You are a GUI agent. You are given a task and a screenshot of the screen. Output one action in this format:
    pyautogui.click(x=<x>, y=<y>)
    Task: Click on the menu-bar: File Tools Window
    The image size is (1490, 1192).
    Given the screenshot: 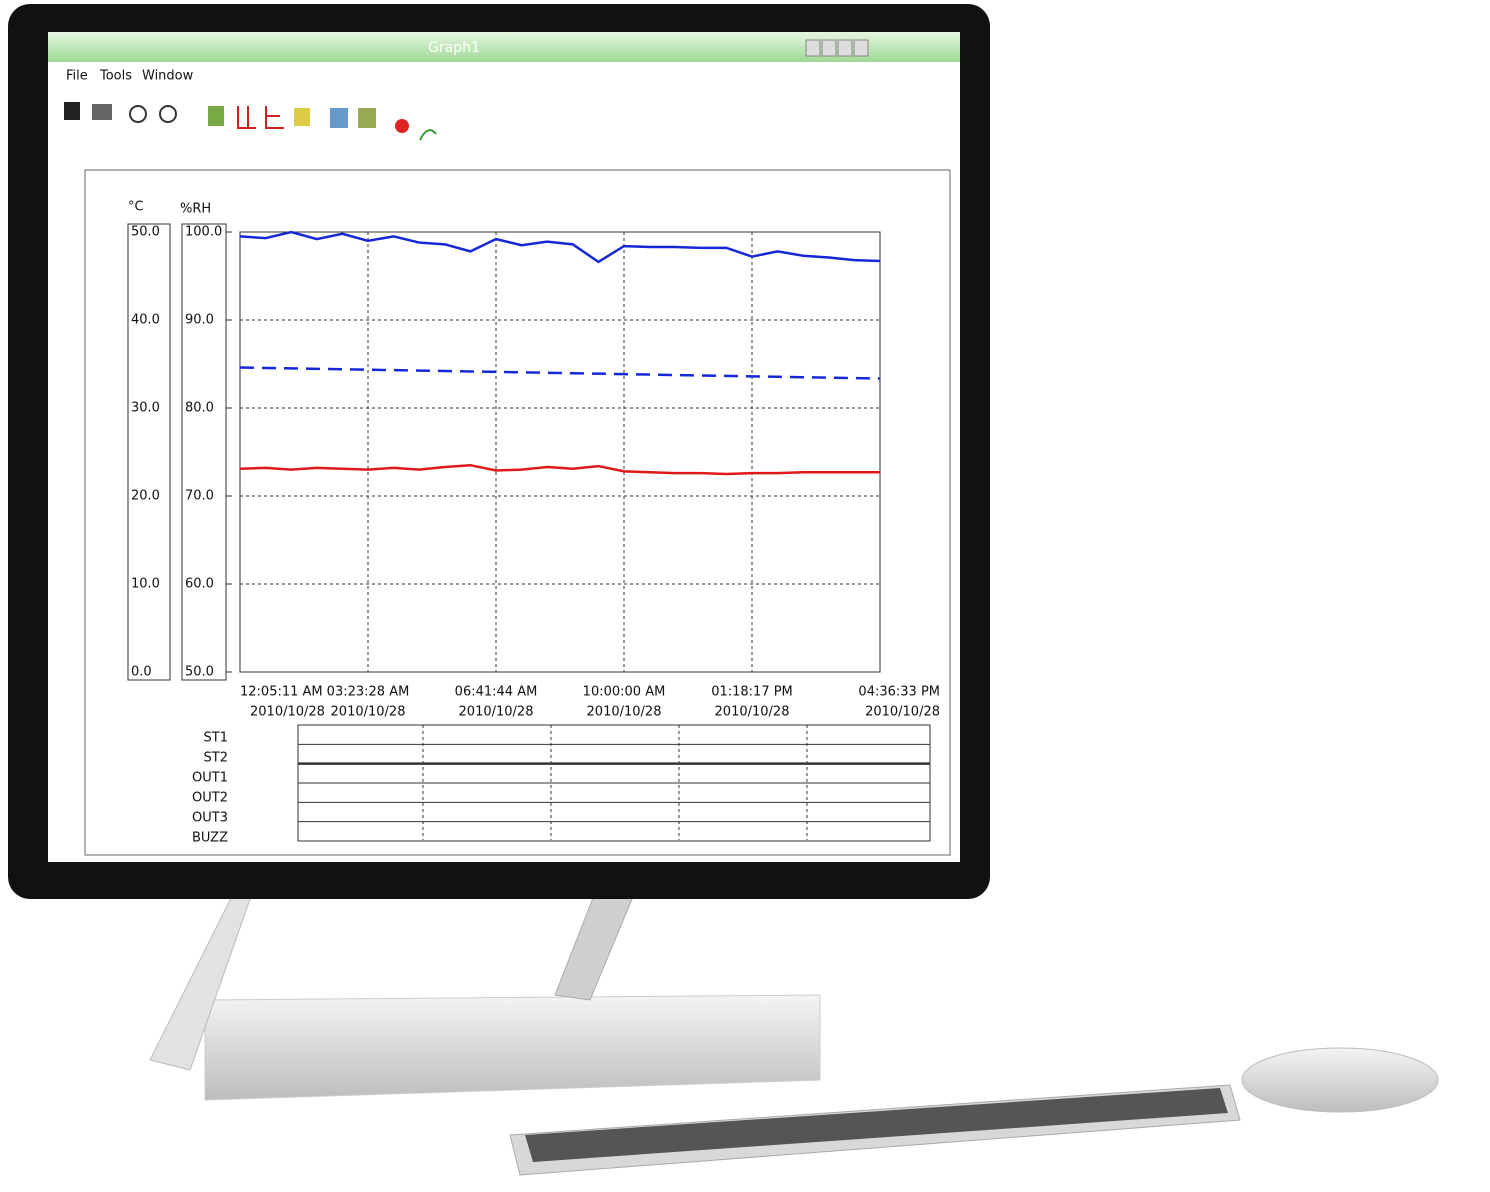 What is the action you would take?
    pyautogui.click(x=130, y=76)
    